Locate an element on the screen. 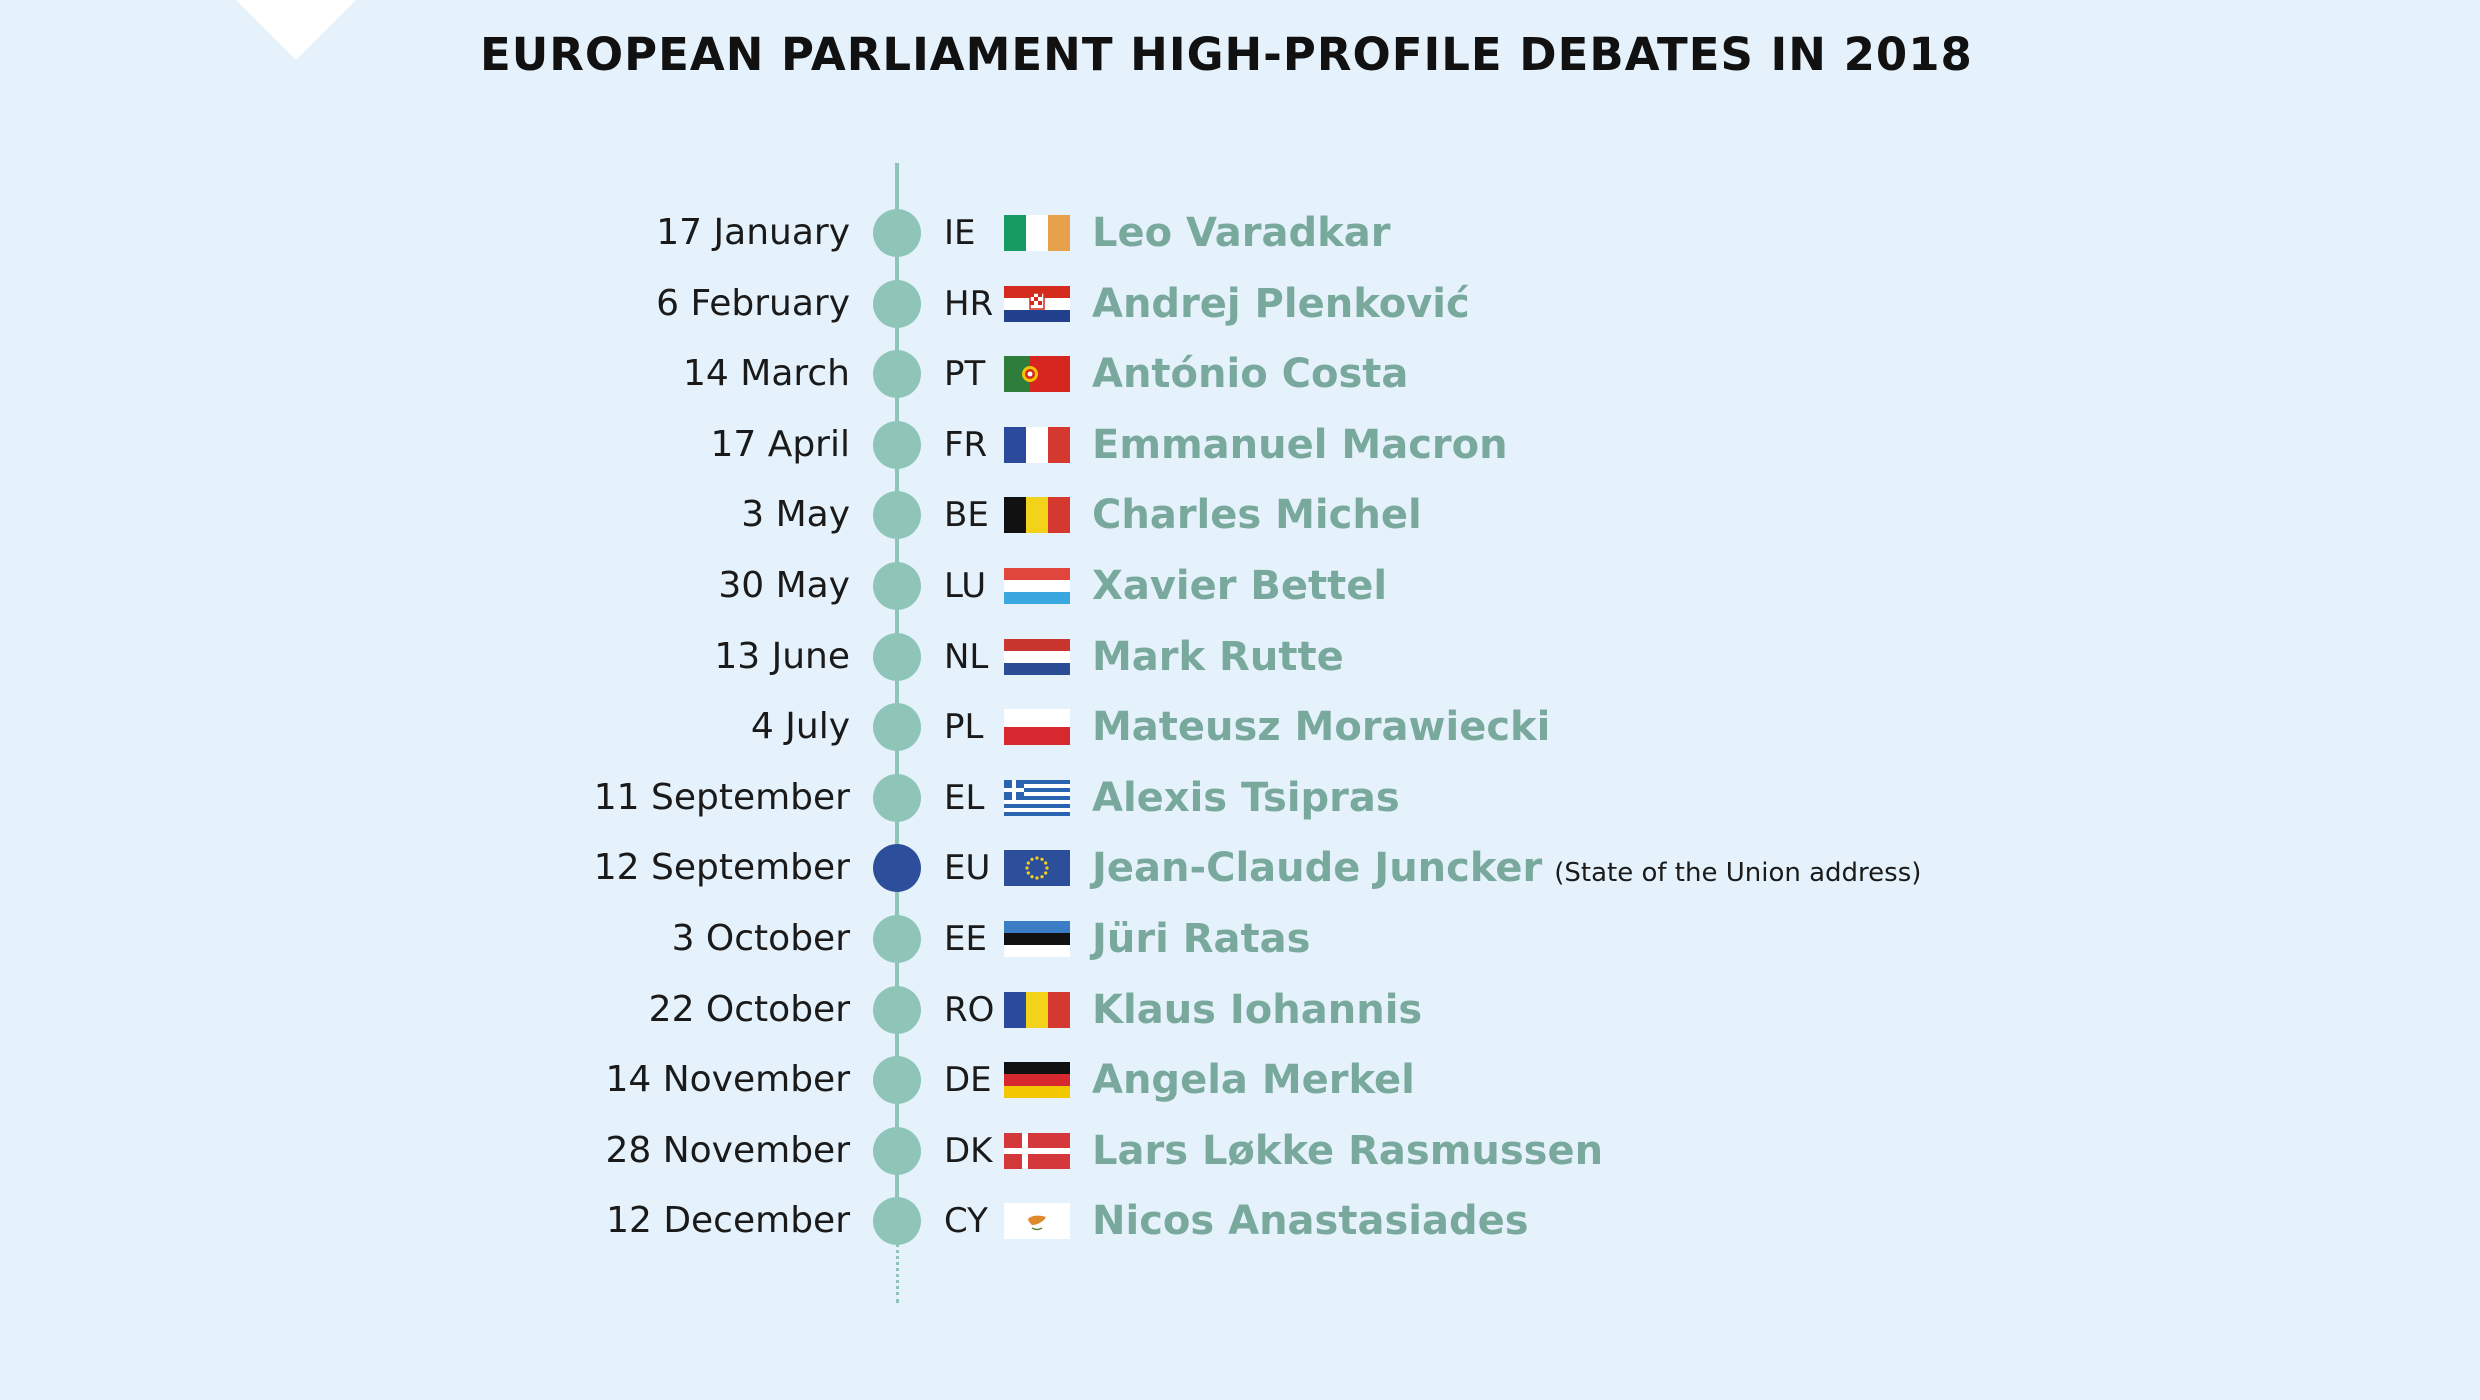  debate-row: 17 April FR Emmanuel Macron is located at coordinates (1240, 445).